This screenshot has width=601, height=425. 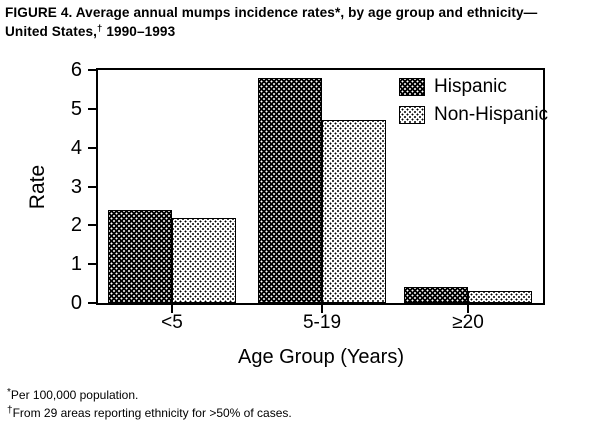 What do you see at coordinates (470, 86) in the screenshot?
I see `legend-label-hispanic: Hispanic` at bounding box center [470, 86].